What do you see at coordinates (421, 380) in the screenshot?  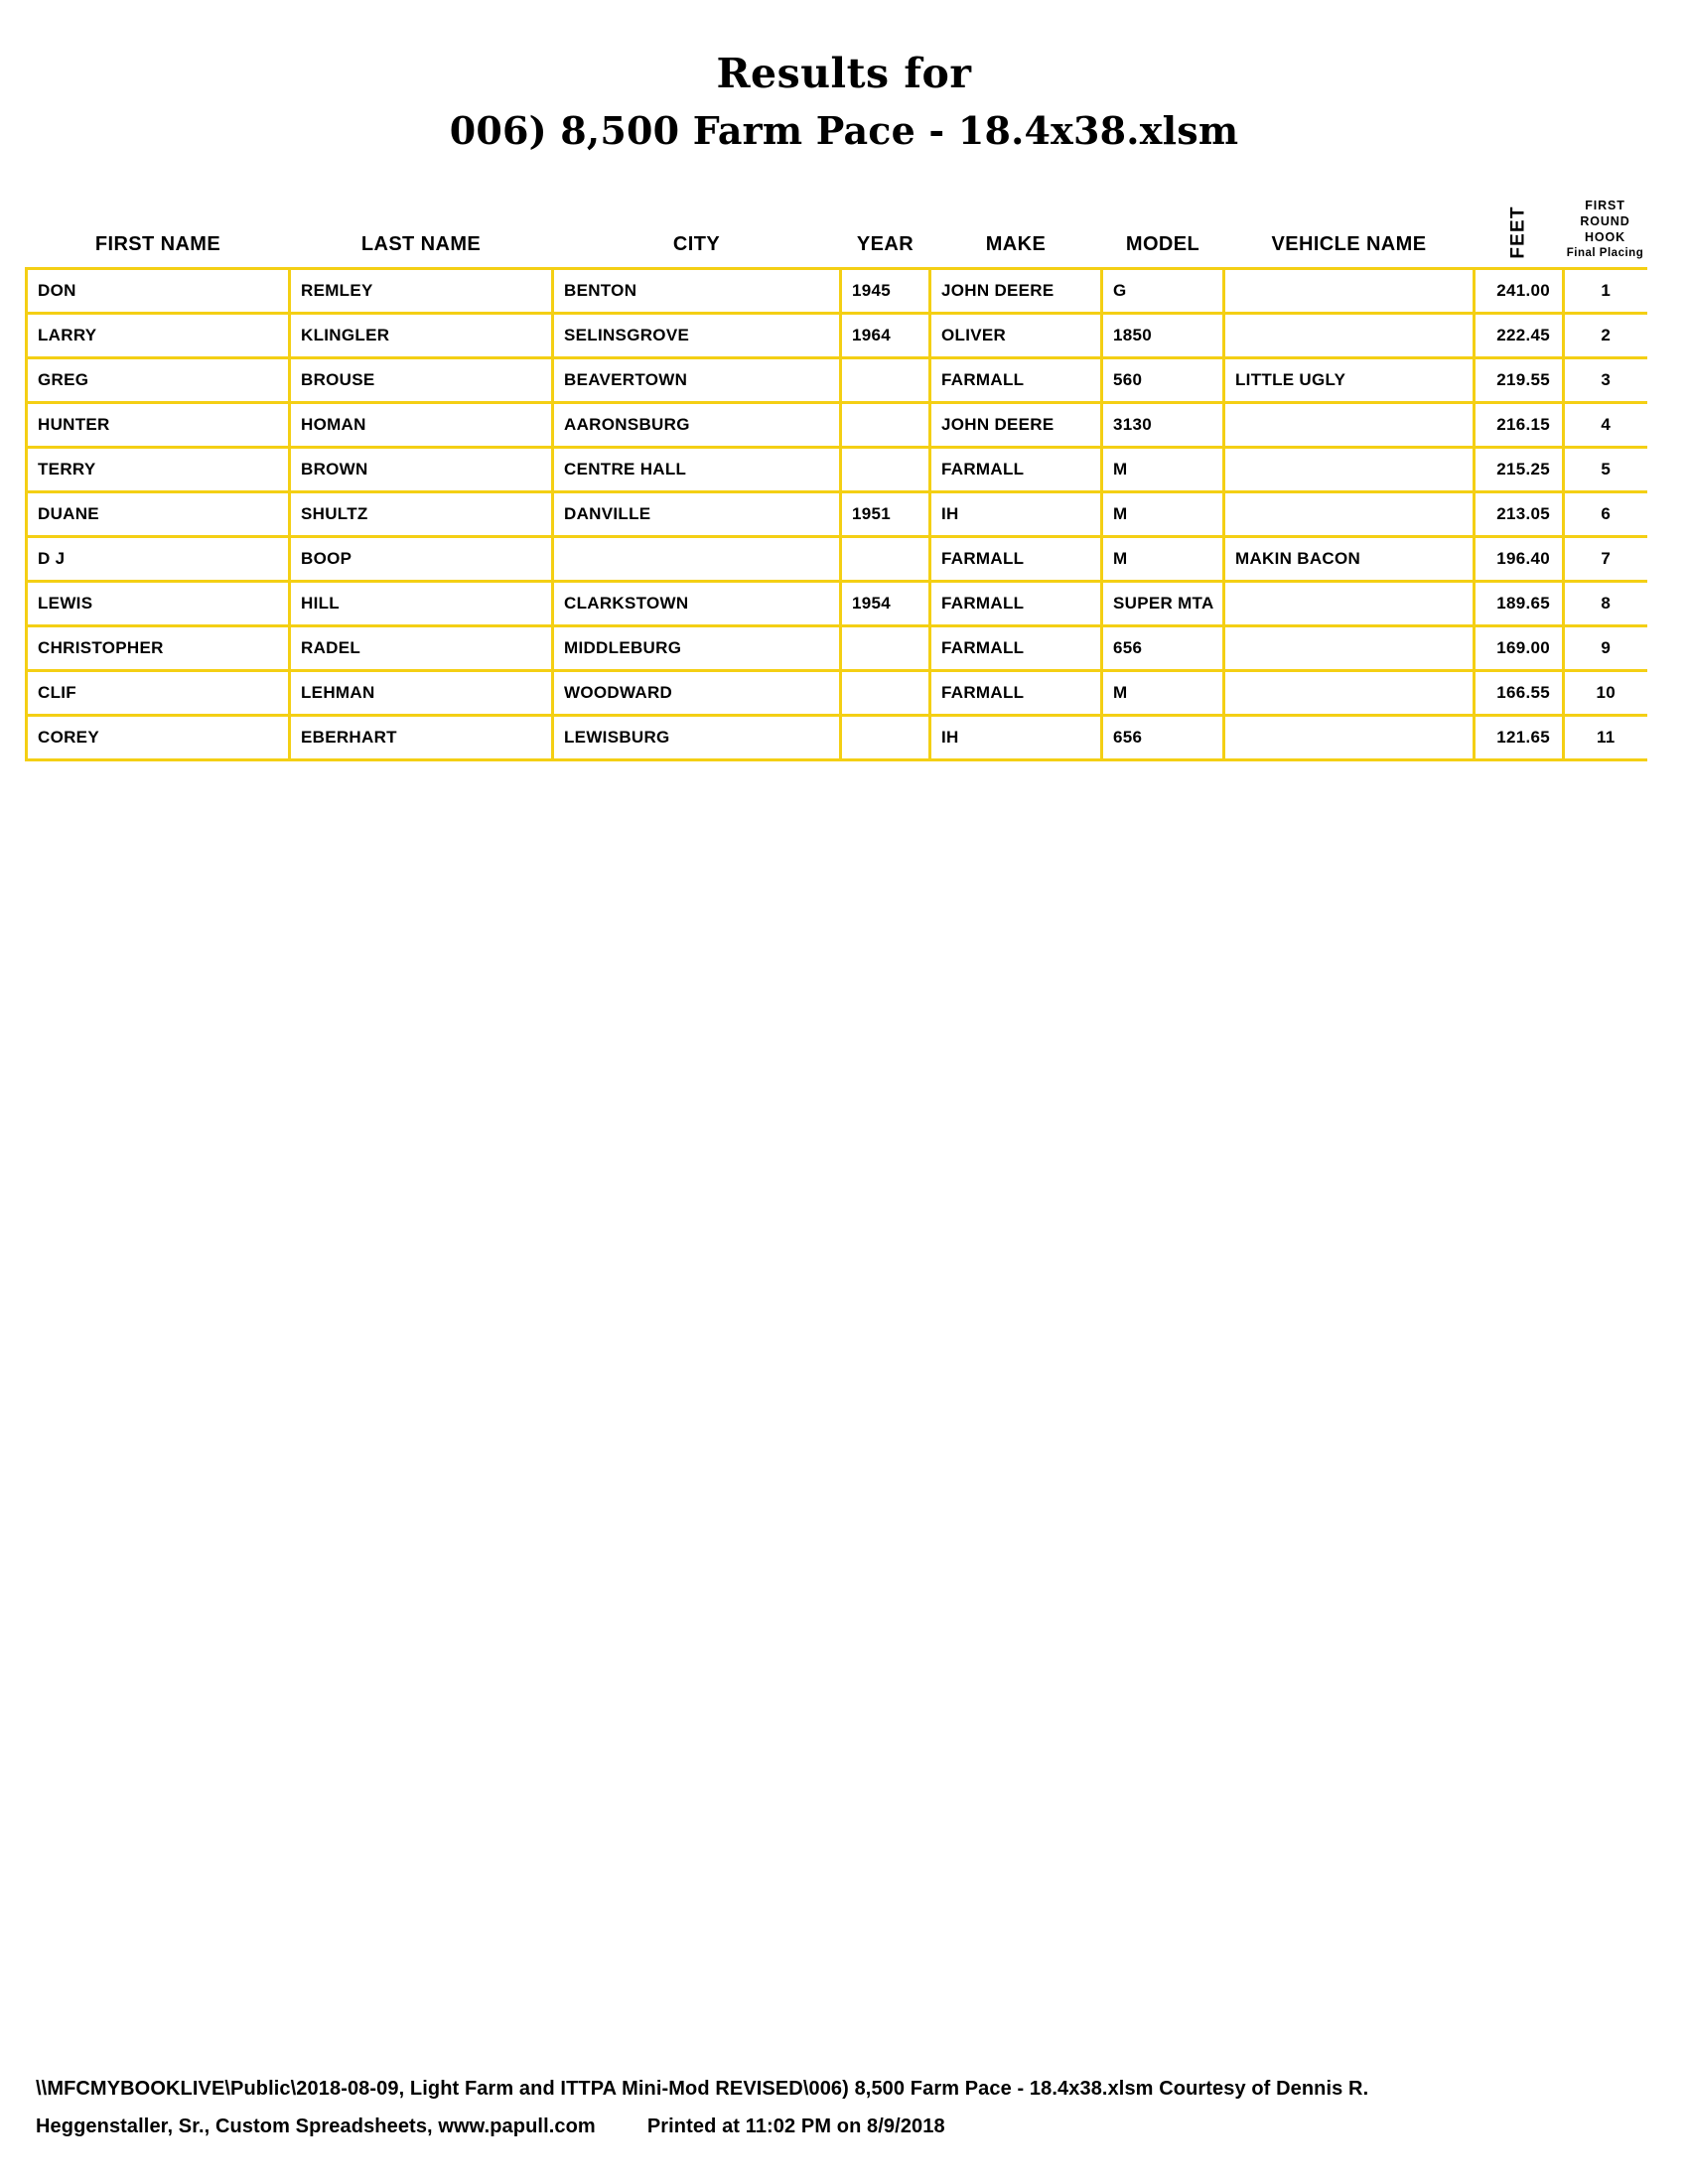 I see `cell-last-name: BROUSE` at bounding box center [421, 380].